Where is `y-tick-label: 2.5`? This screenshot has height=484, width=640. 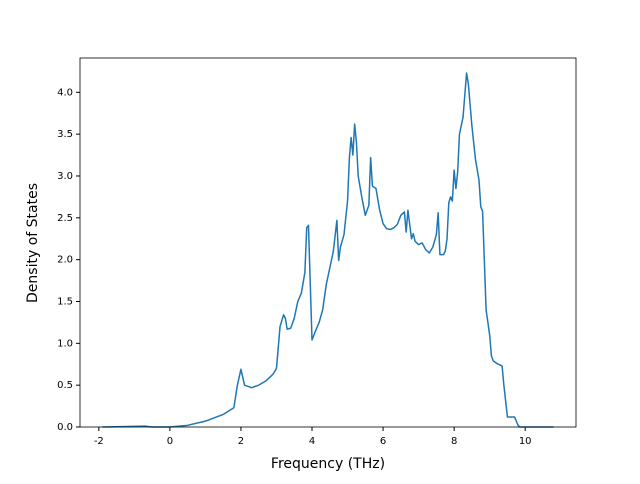 y-tick-label: 2.5 is located at coordinates (65, 218).